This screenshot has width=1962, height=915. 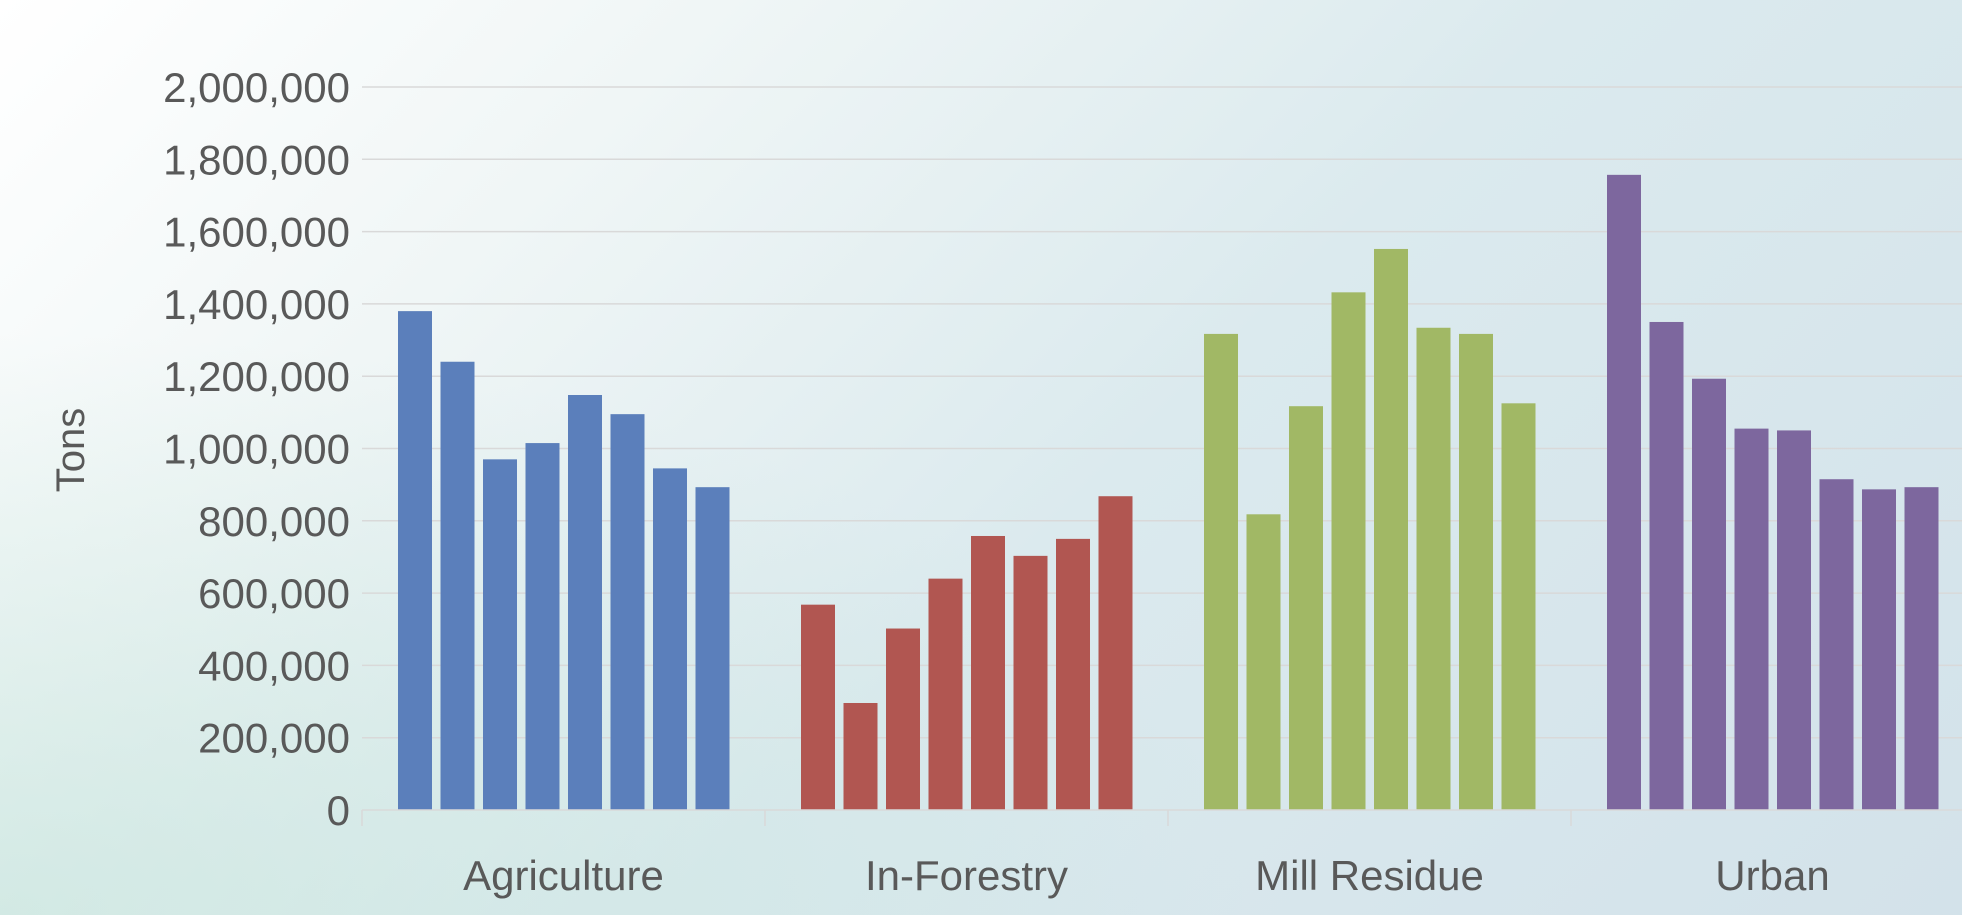 What do you see at coordinates (256, 232) in the screenshot?
I see `y-tick-label: 1,600,000` at bounding box center [256, 232].